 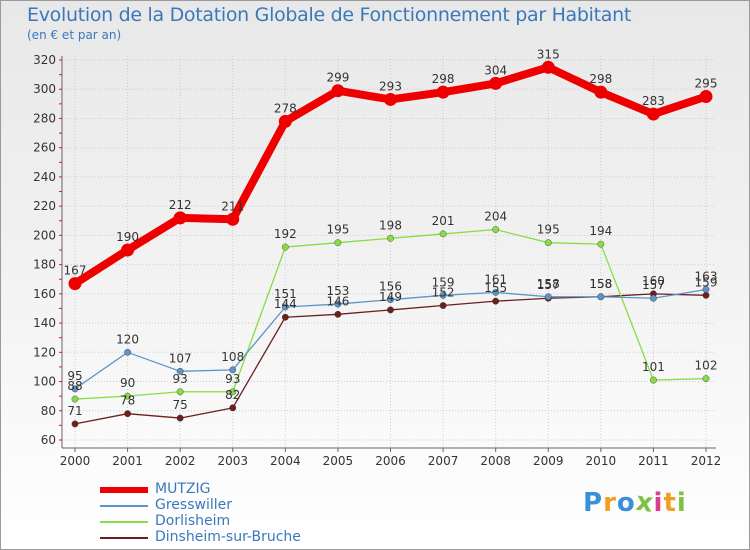 What do you see at coordinates (670, 503) in the screenshot?
I see `logo-letter: t` at bounding box center [670, 503].